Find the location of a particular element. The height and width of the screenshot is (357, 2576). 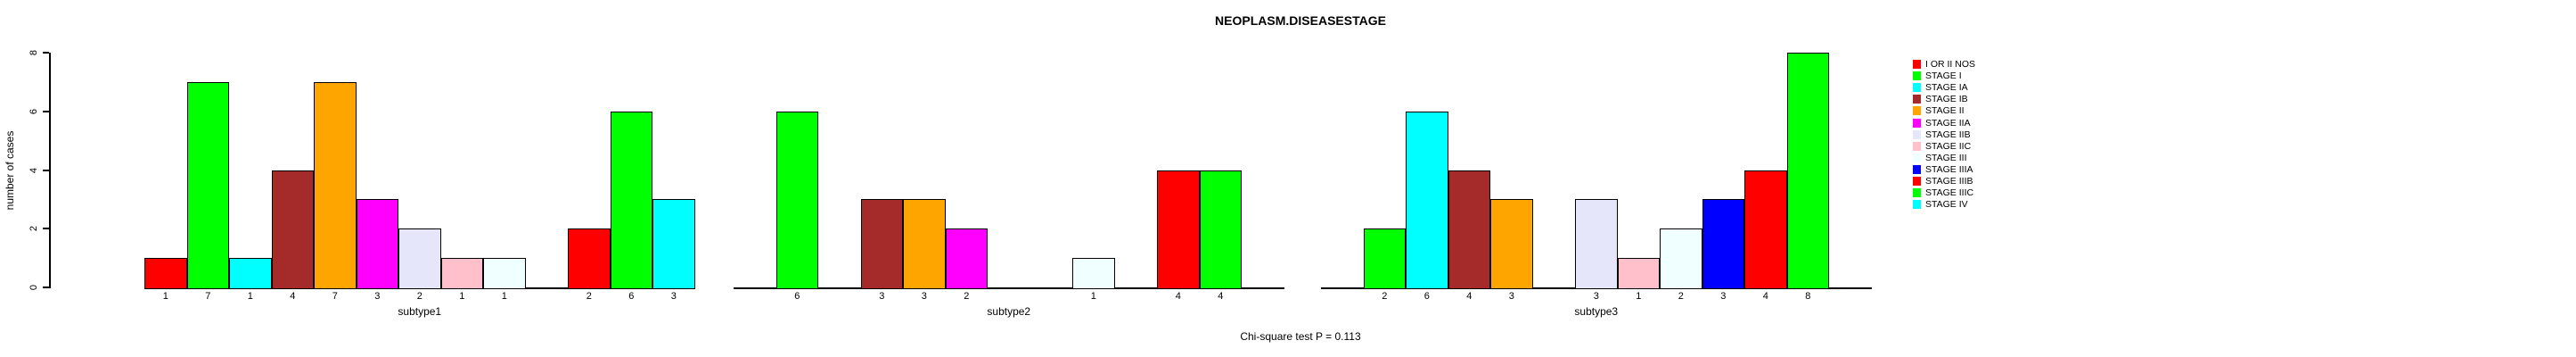

legend-label: I OR II NOS is located at coordinates (1951, 64).